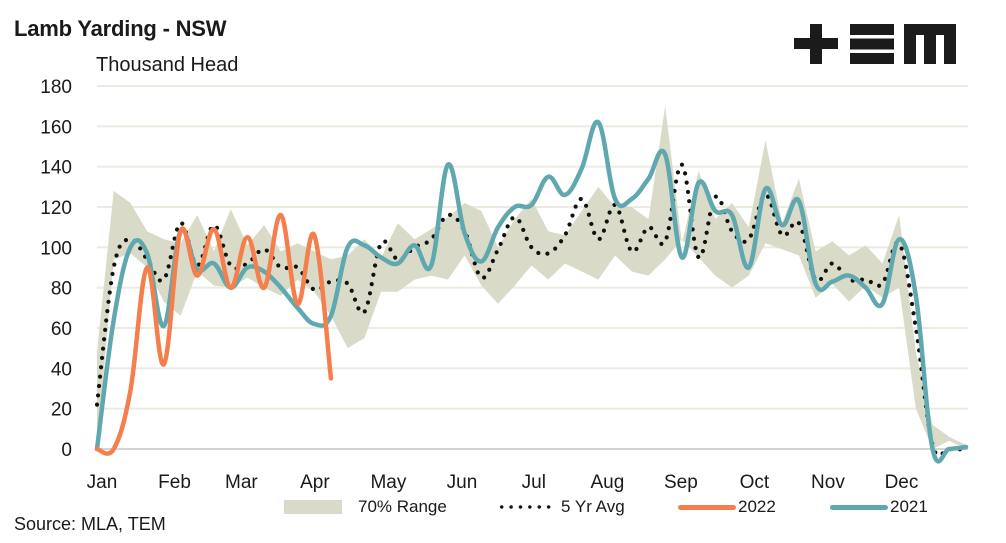  I want to click on y-tick-label: 100, so click(56, 248).